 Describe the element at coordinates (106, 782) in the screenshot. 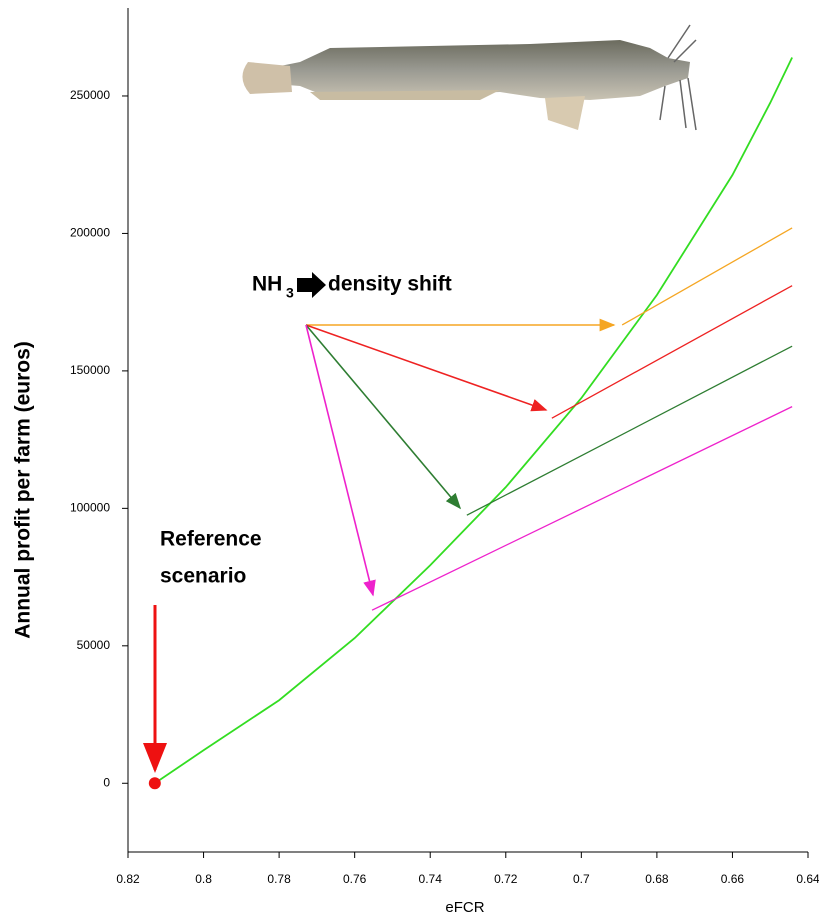

I see `y-tick-label: 0` at that location.